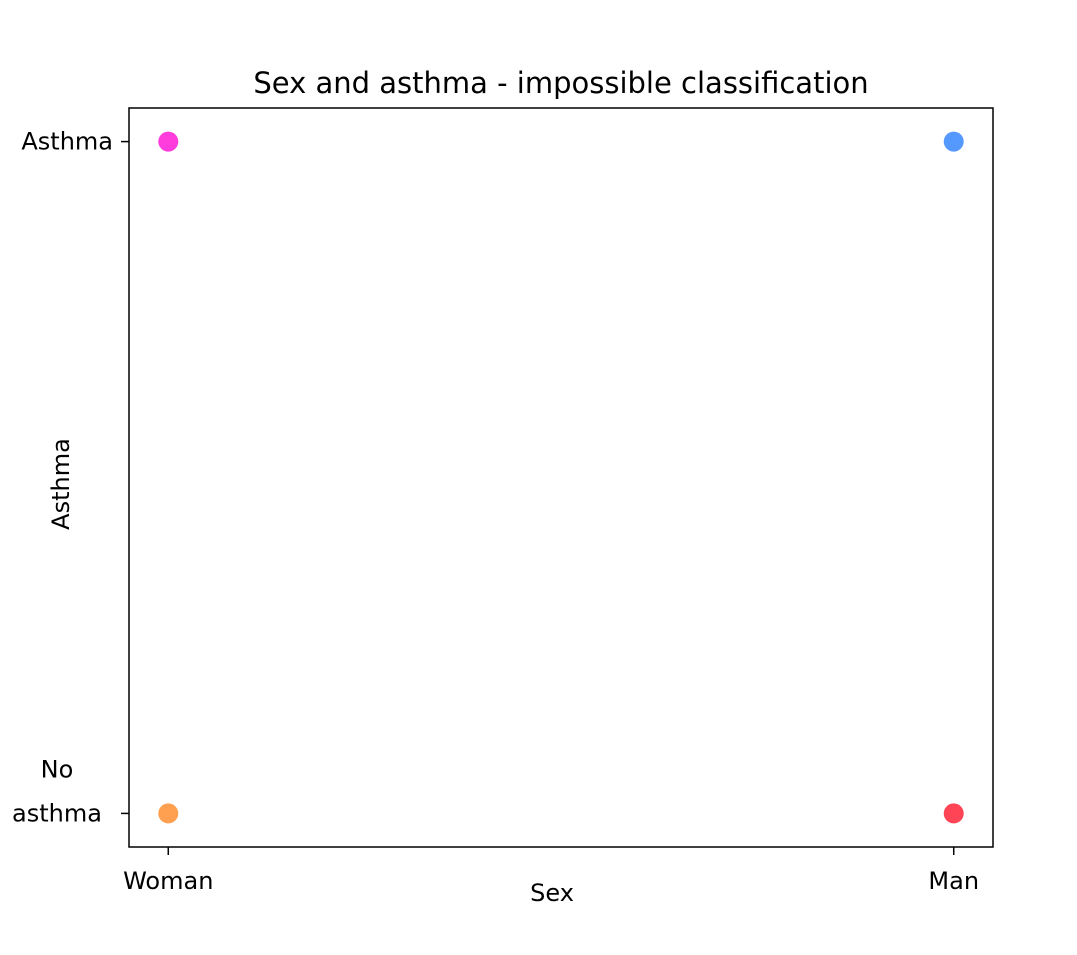 This screenshot has height=955, width=1077. I want to click on x-axis-label: Sex, so click(552, 893).